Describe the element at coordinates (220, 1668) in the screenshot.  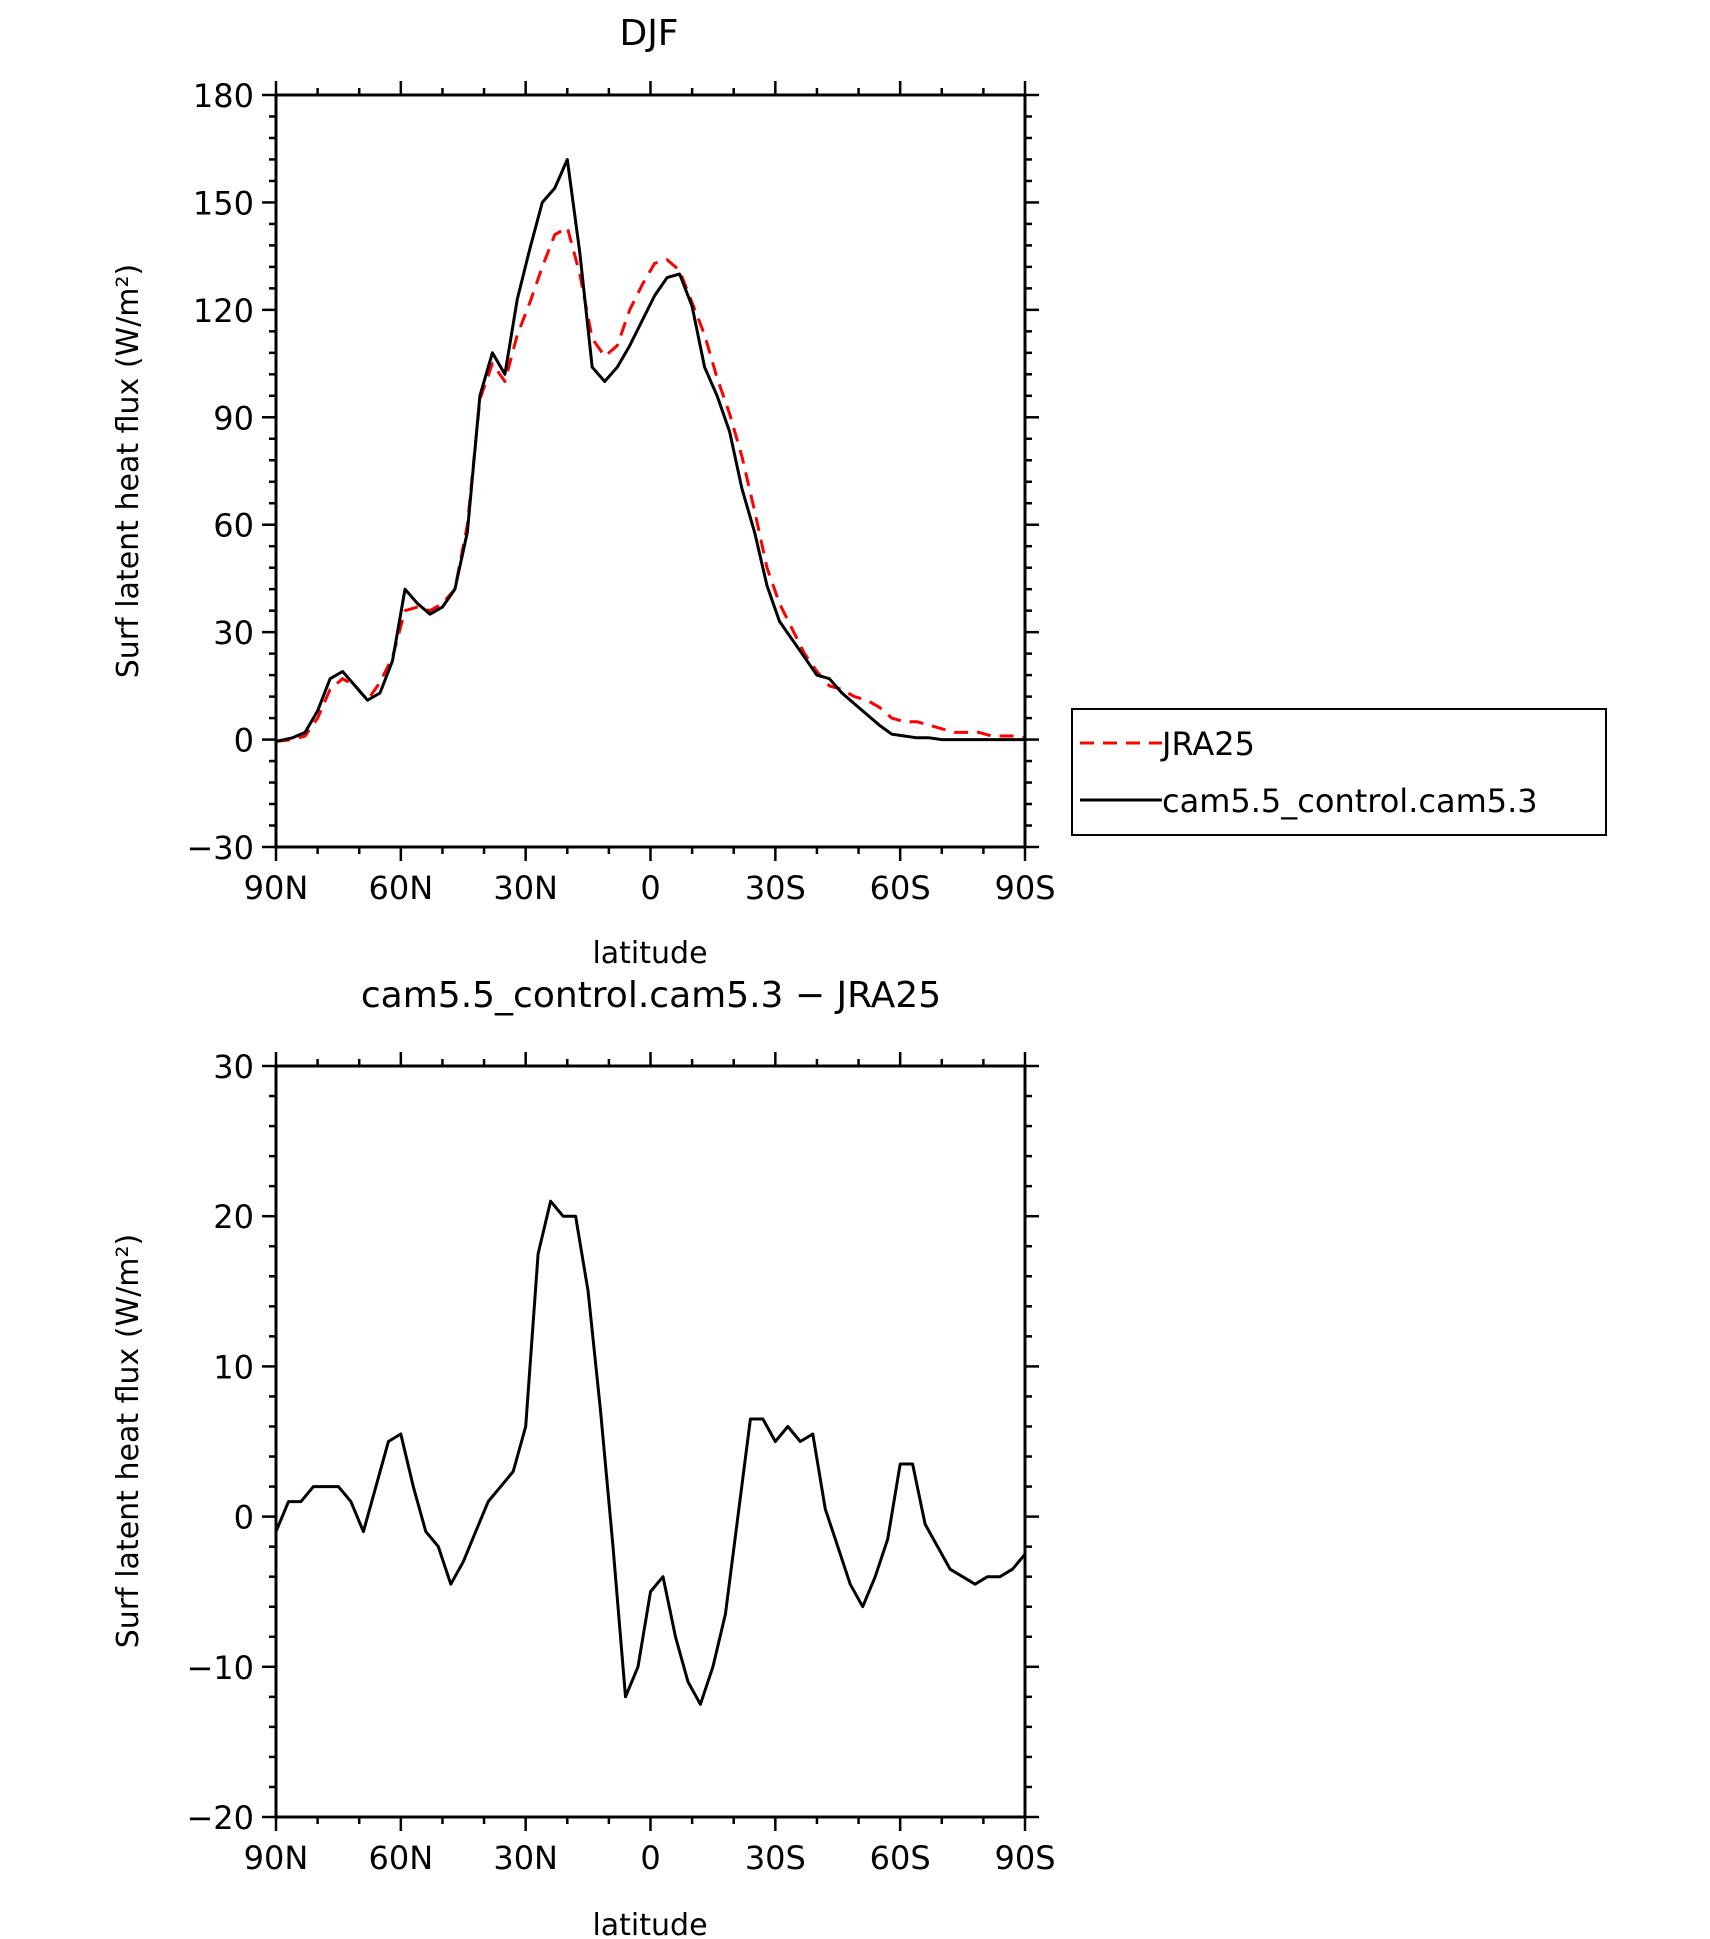
I see `y-tick-label: −10` at that location.